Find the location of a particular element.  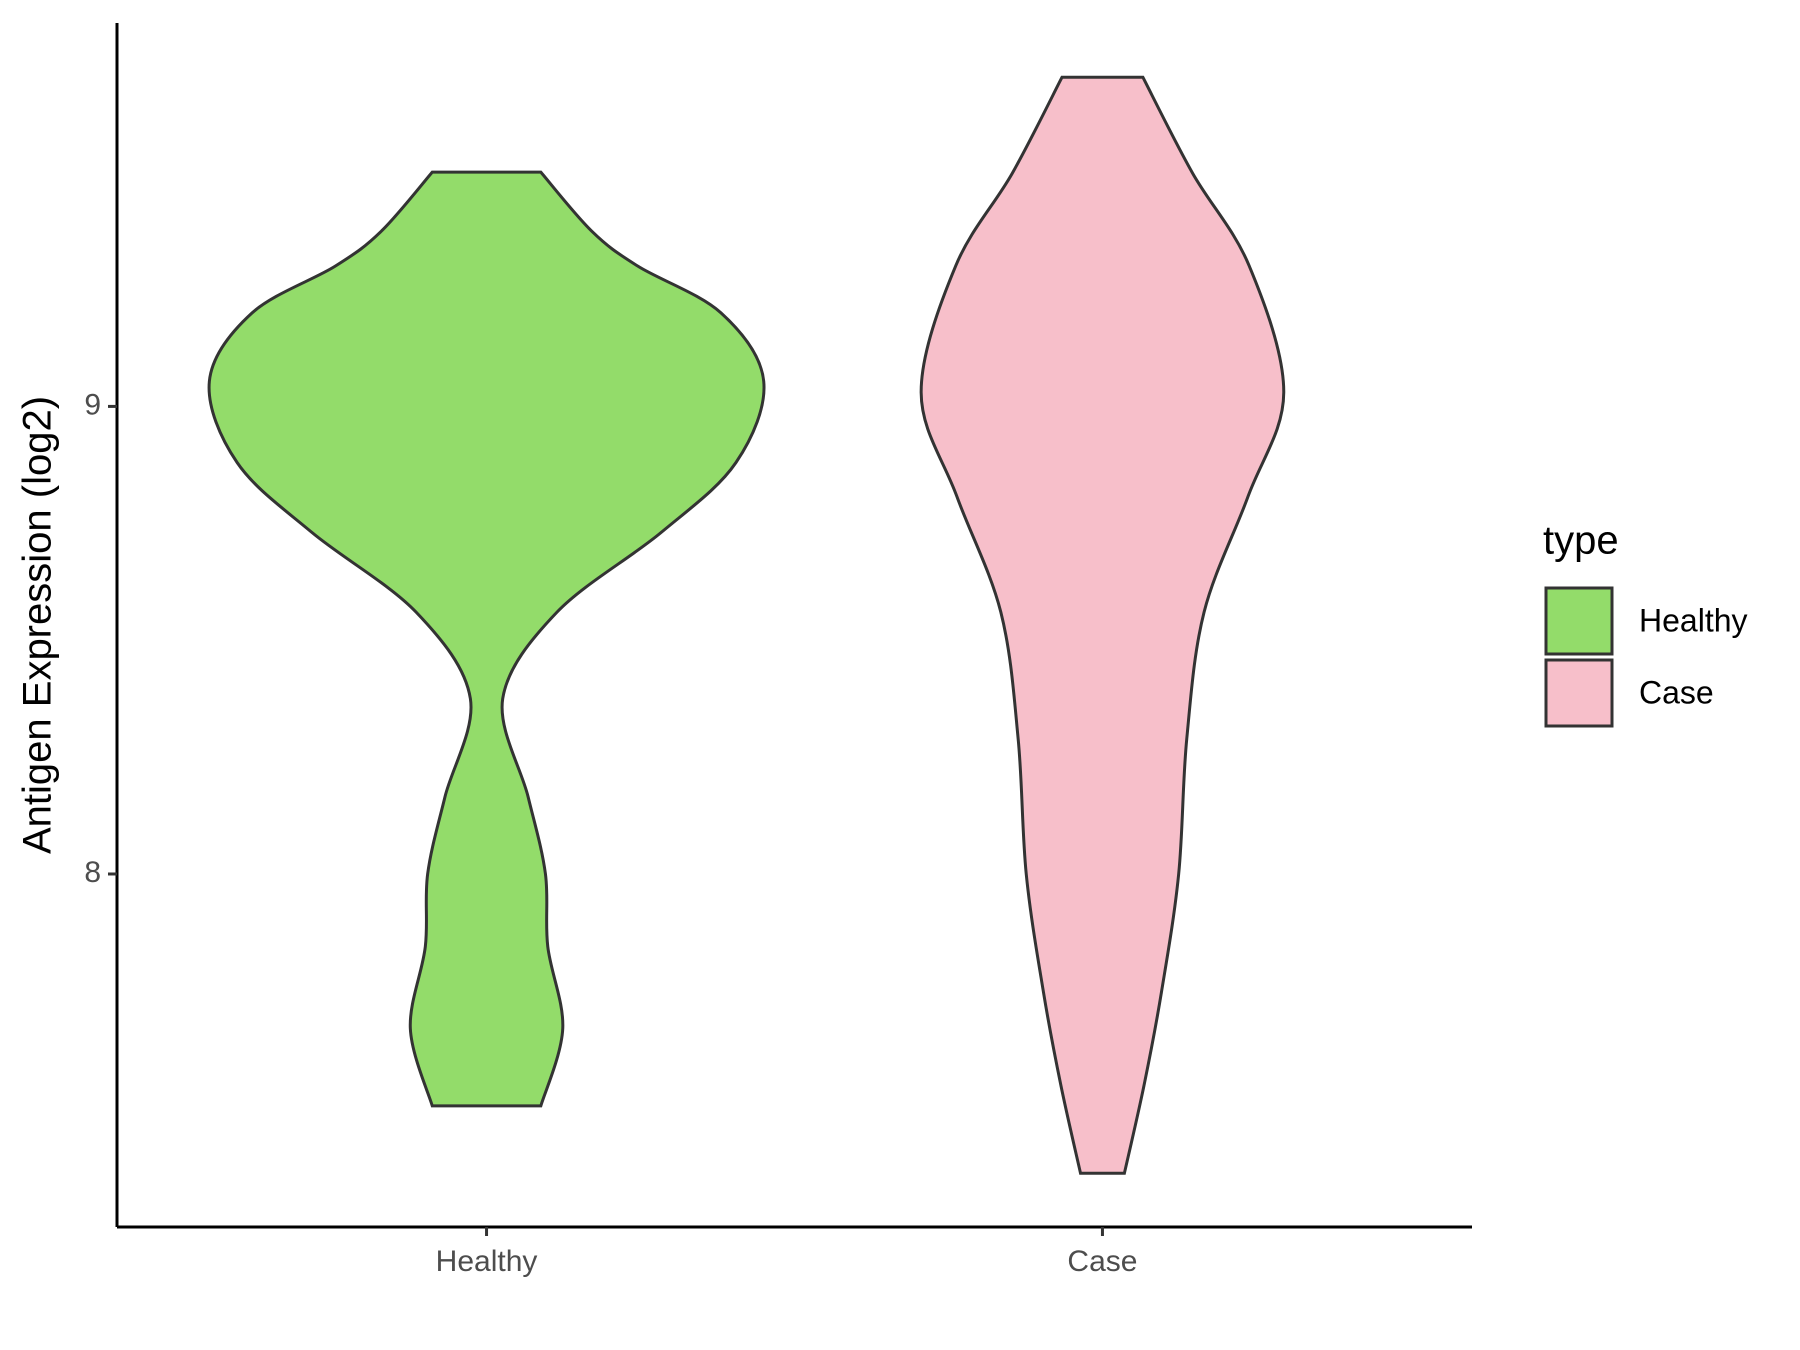

y-tick-label: 8 is located at coordinates (92, 872).